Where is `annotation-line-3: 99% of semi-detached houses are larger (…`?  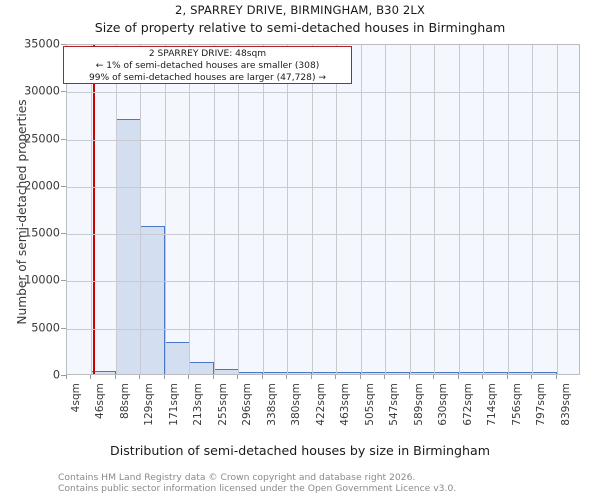 annotation-line-3: 99% of semi-detached houses are larger (… is located at coordinates (207, 78).